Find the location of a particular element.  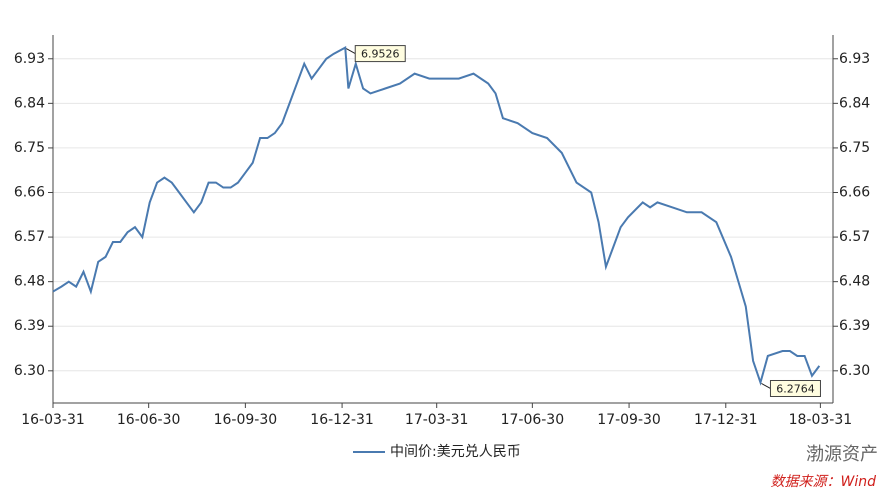

x-tick-label: 17-06-30 is located at coordinates (533, 420).